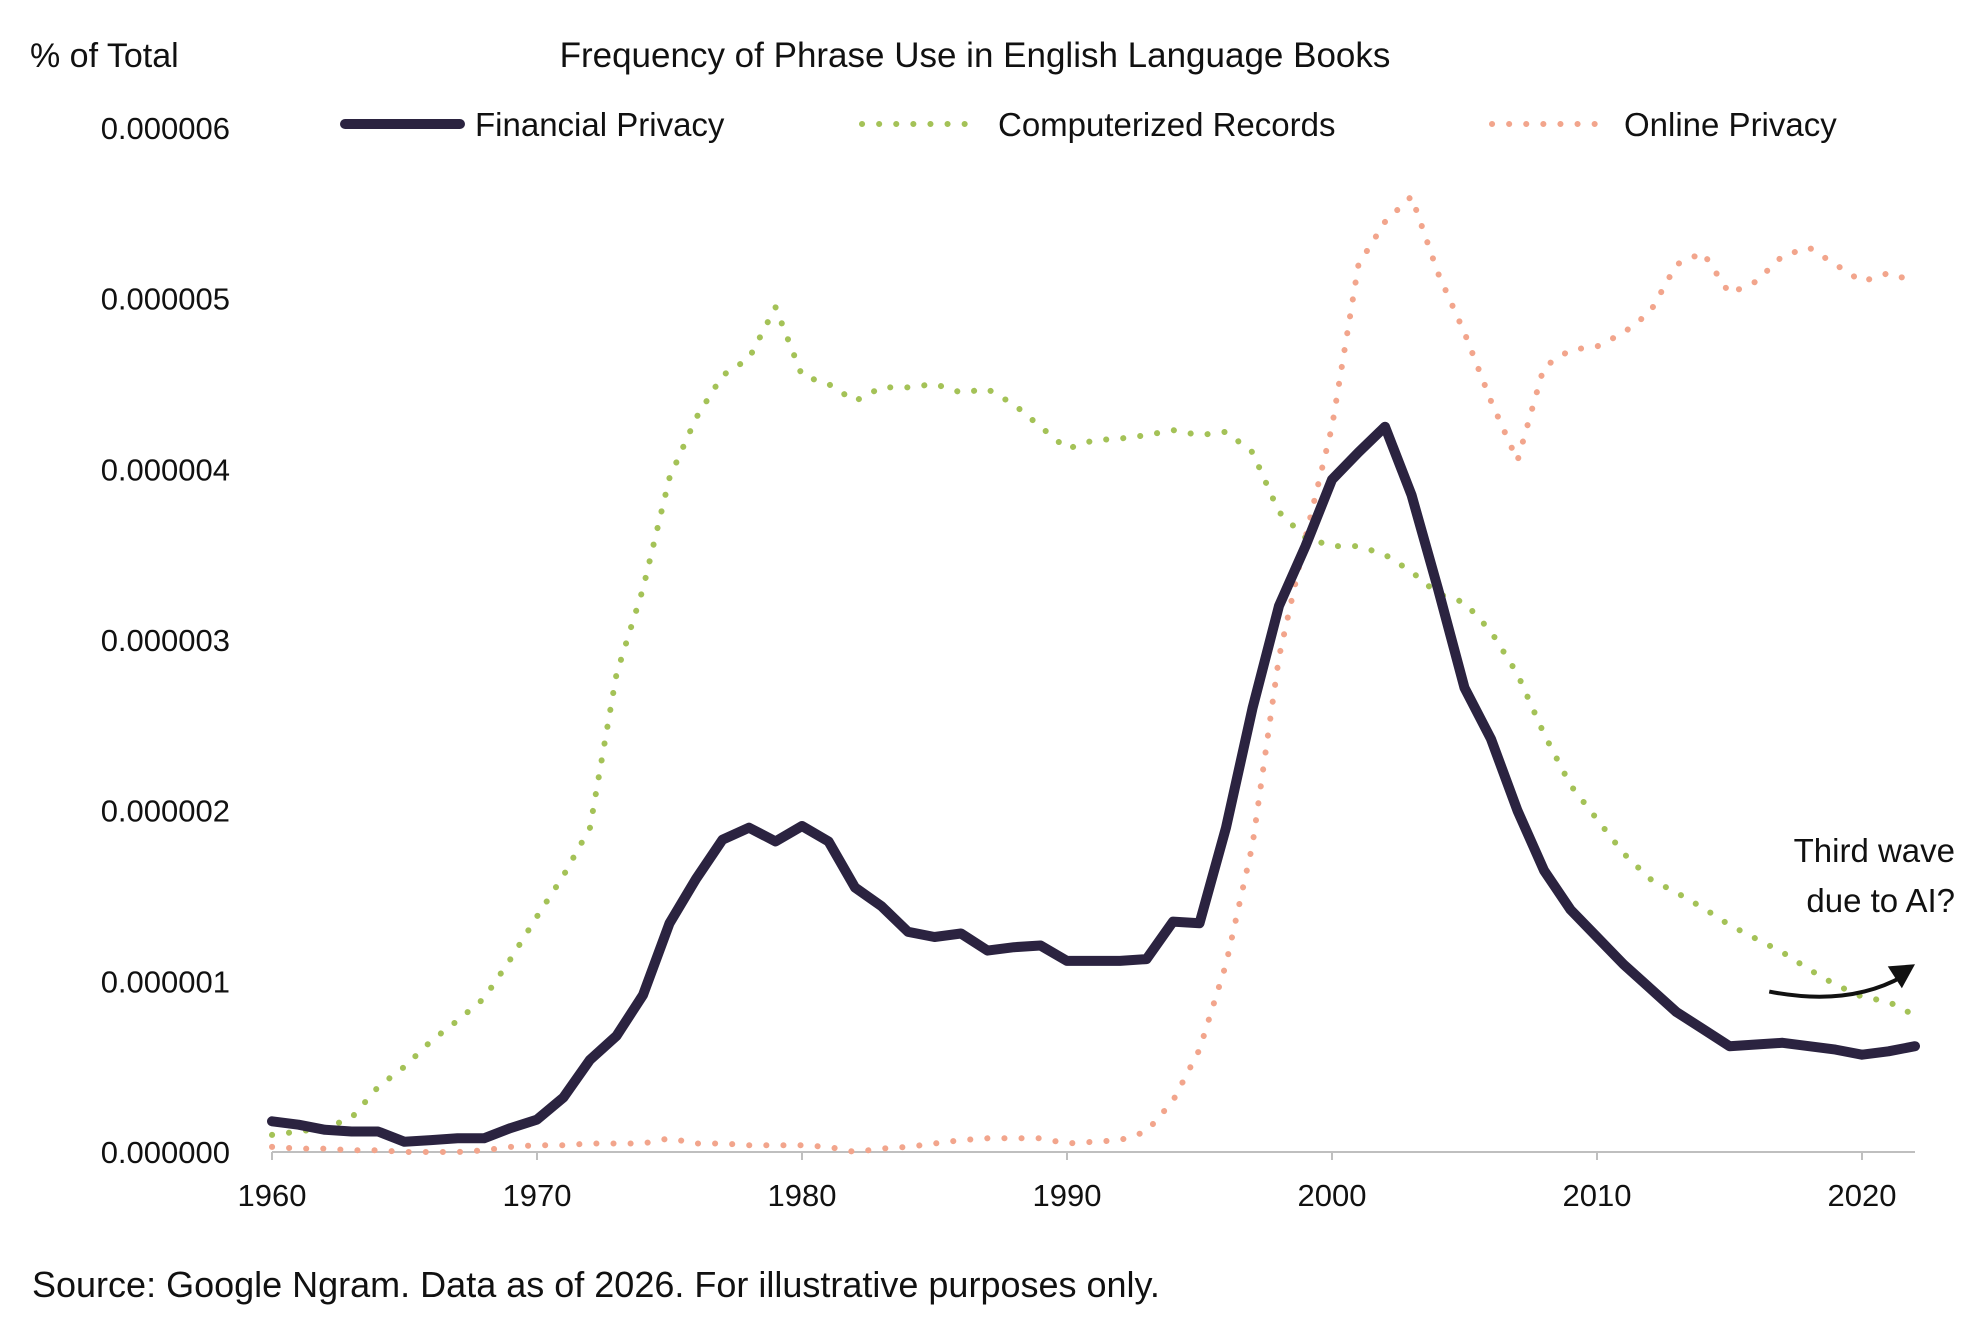 The width and height of the screenshot is (1980, 1321). What do you see at coordinates (165, 469) in the screenshot?
I see `y-tick-label: 0.000004` at bounding box center [165, 469].